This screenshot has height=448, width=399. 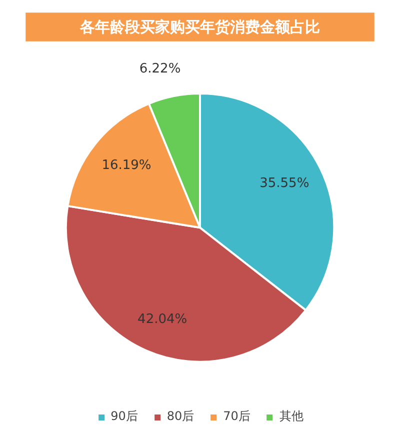 What do you see at coordinates (124, 416) in the screenshot?
I see `legend-label: 90后` at bounding box center [124, 416].